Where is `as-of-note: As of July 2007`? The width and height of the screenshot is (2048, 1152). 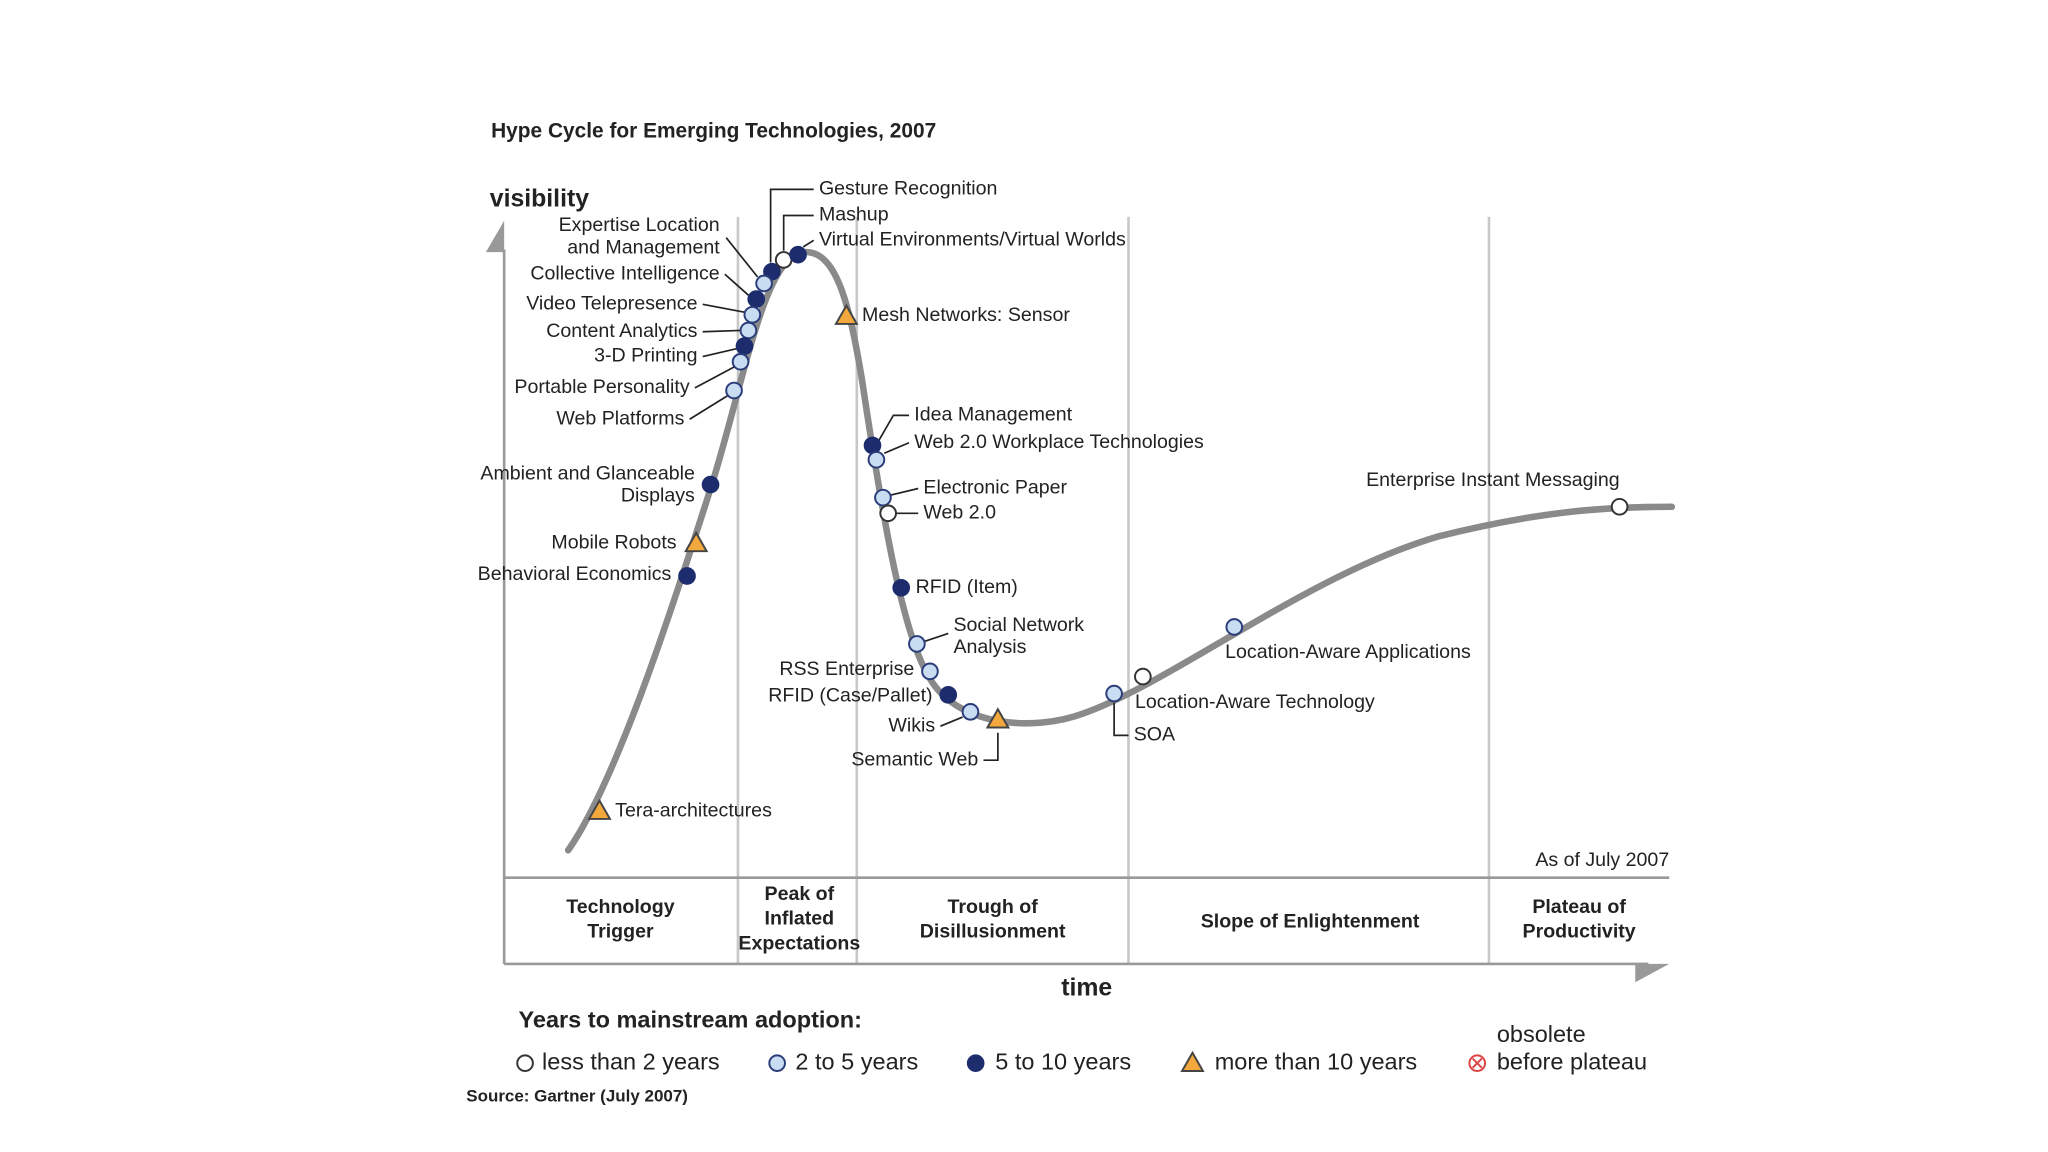 as-of-note: As of July 2007 is located at coordinates (1602, 860).